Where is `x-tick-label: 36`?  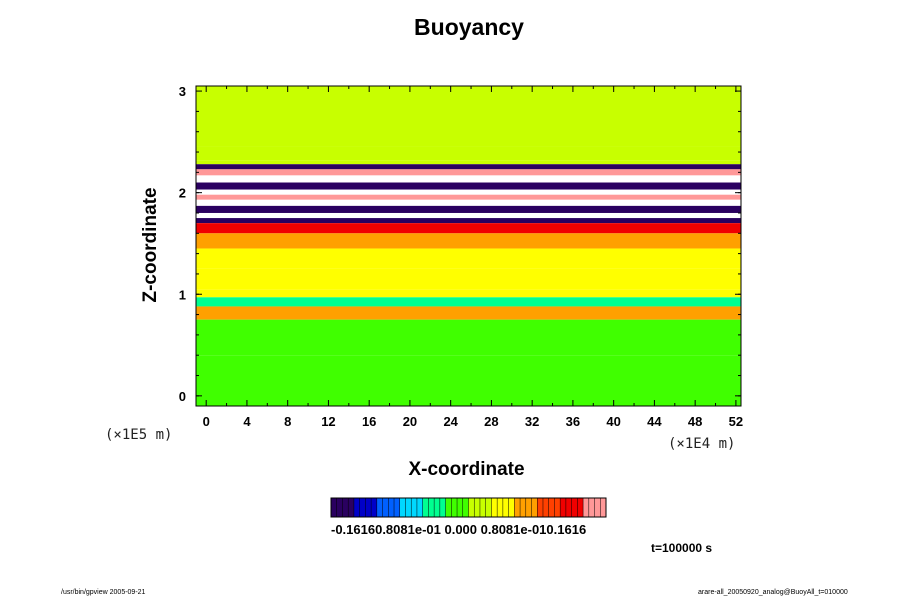 x-tick-label: 36 is located at coordinates (573, 421).